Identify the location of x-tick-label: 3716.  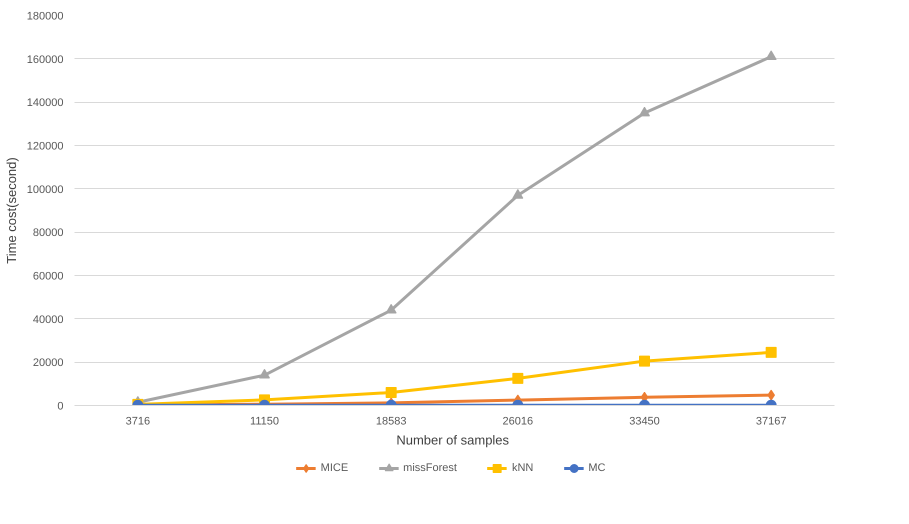
(138, 422).